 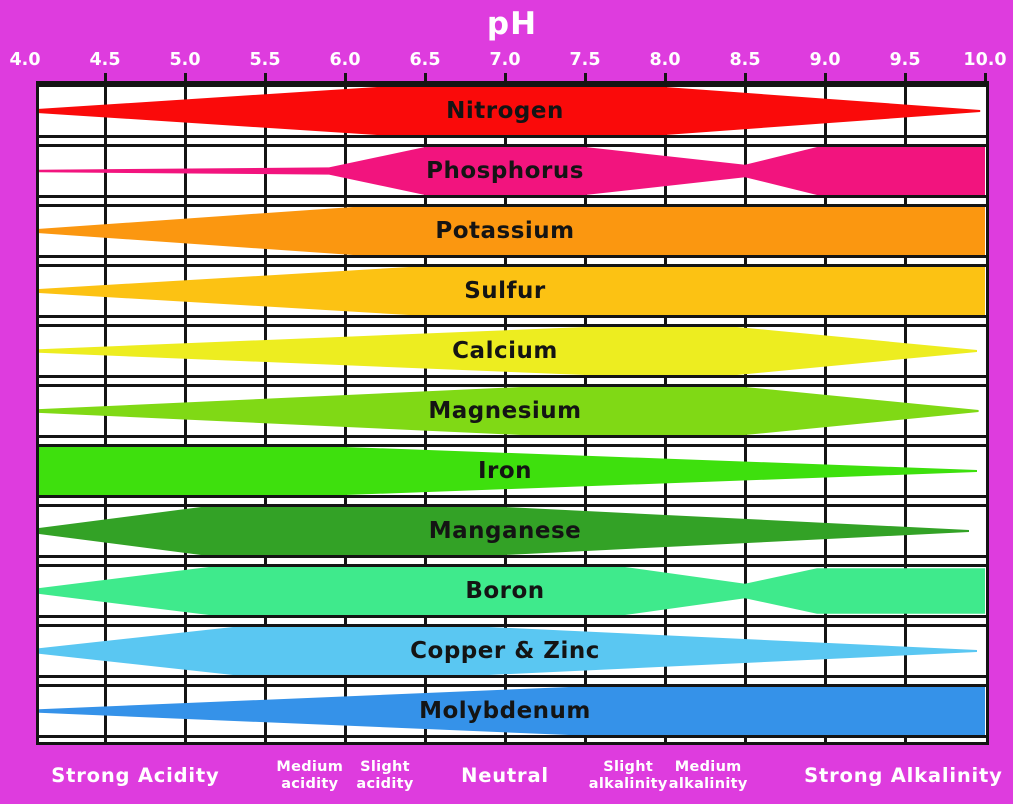 What do you see at coordinates (505, 351) in the screenshot?
I see `band-label: Calcium` at bounding box center [505, 351].